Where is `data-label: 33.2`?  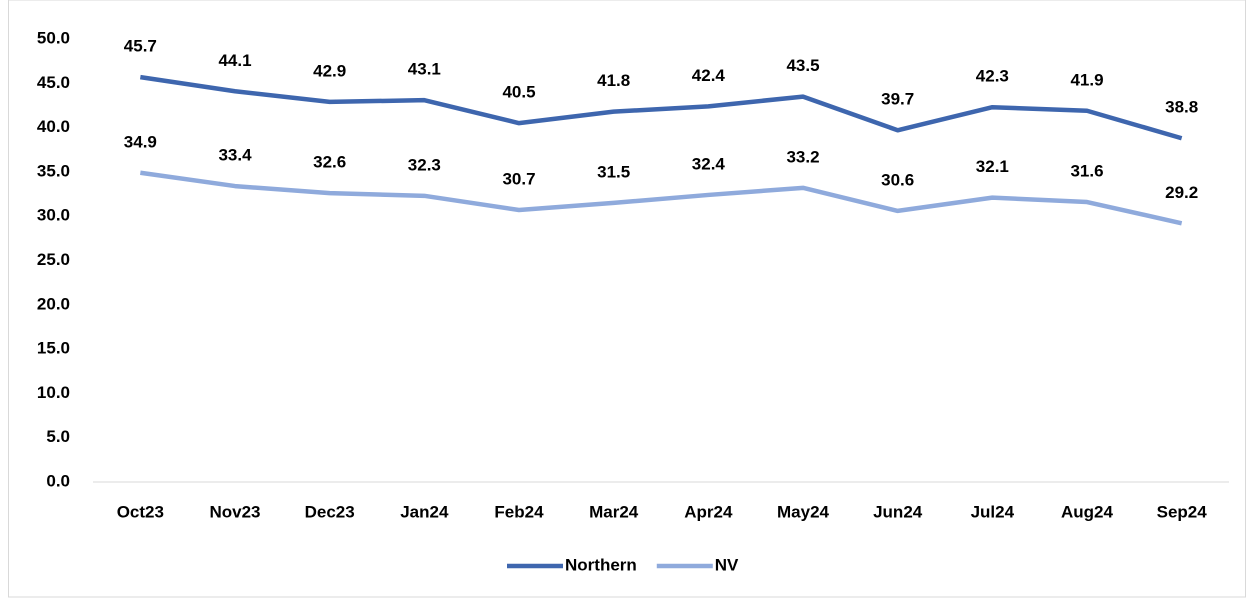 data-label: 33.2 is located at coordinates (802, 156).